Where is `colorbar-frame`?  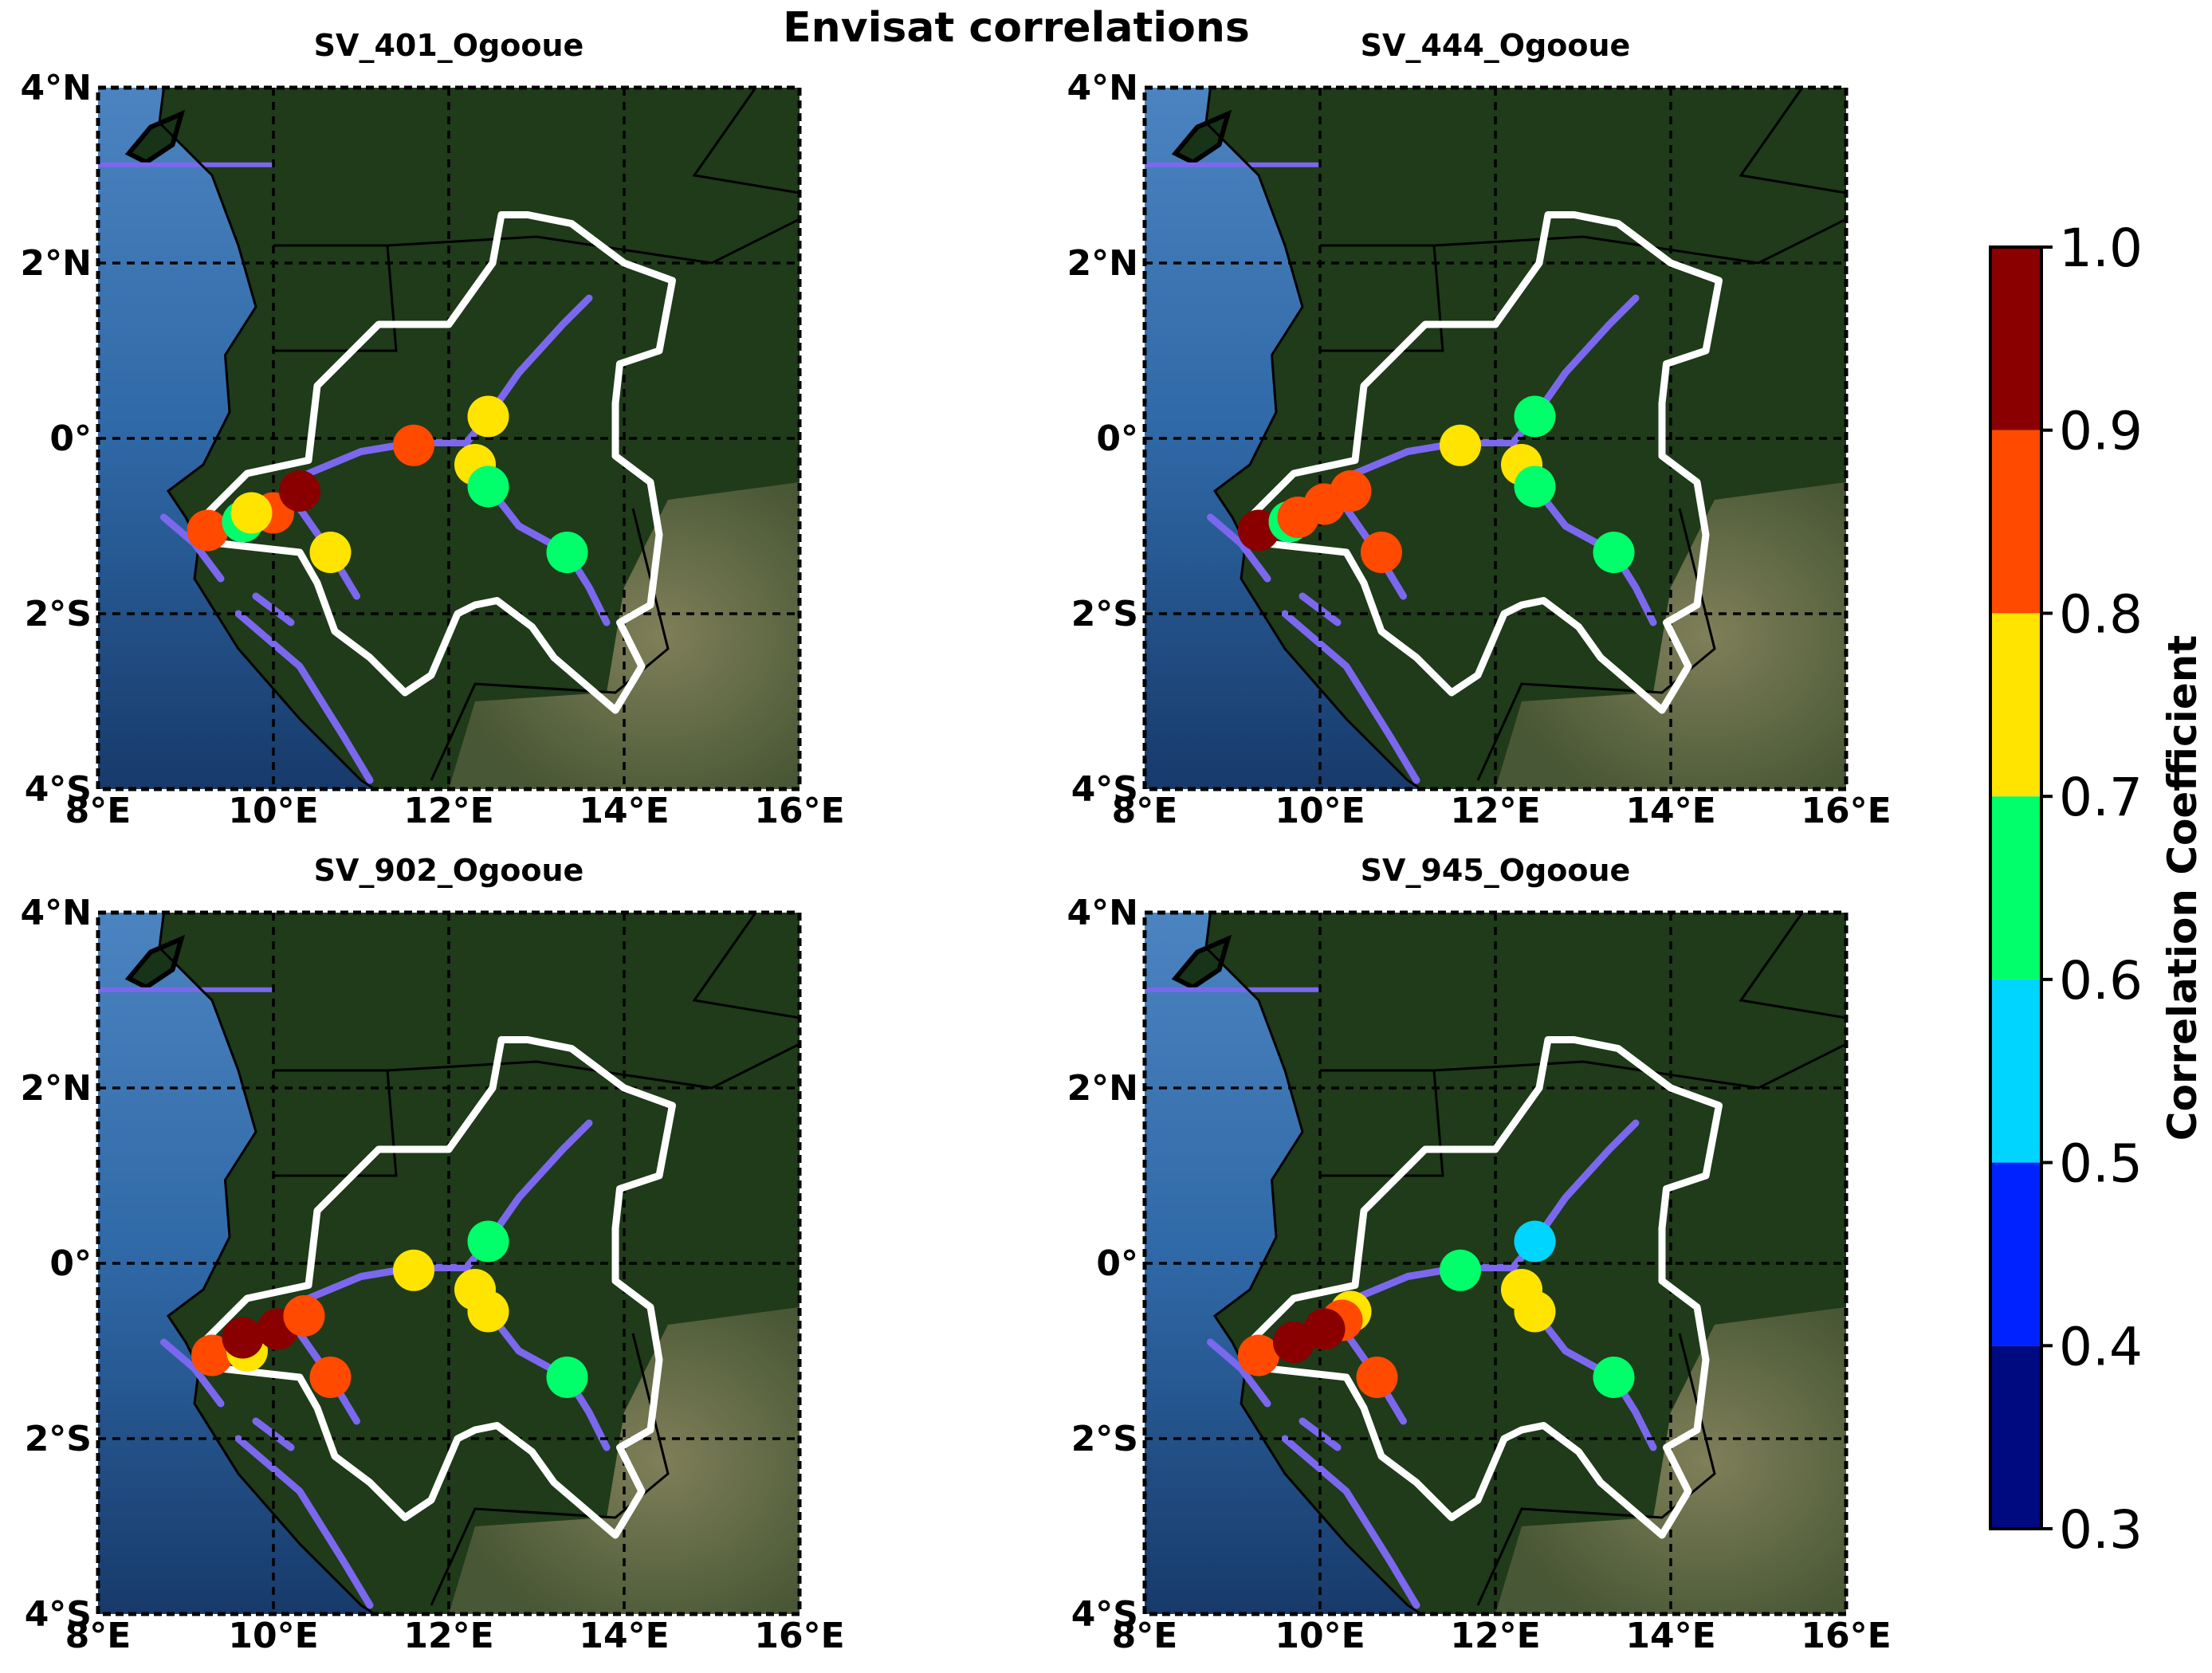 colorbar-frame is located at coordinates (2016, 887).